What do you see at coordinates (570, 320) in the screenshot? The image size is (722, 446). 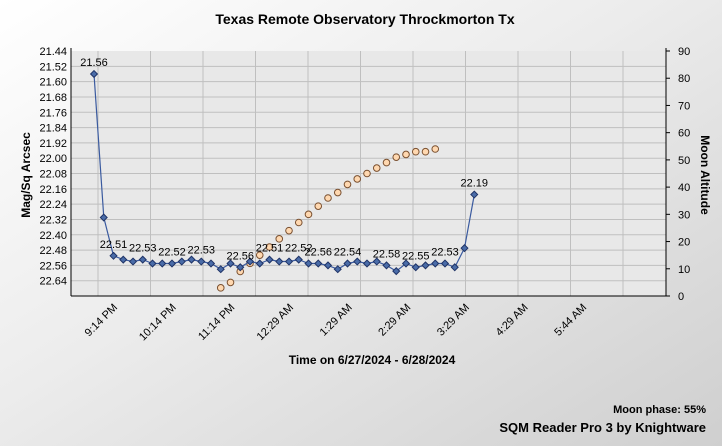 I see `x-tick-label: 5:44 AM` at bounding box center [570, 320].